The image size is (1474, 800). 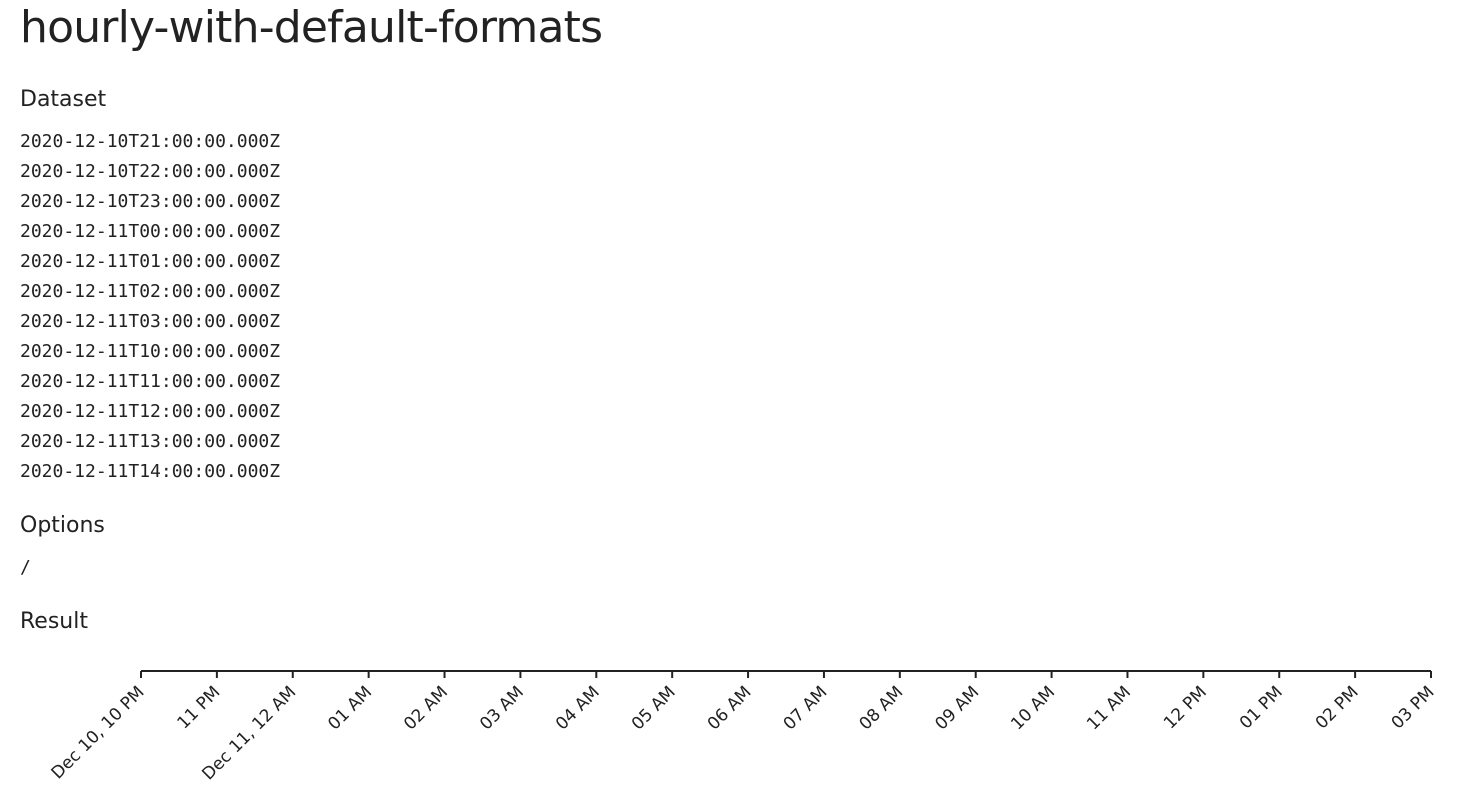 What do you see at coordinates (63, 99) in the screenshot?
I see `dataset-heading: Dataset` at bounding box center [63, 99].